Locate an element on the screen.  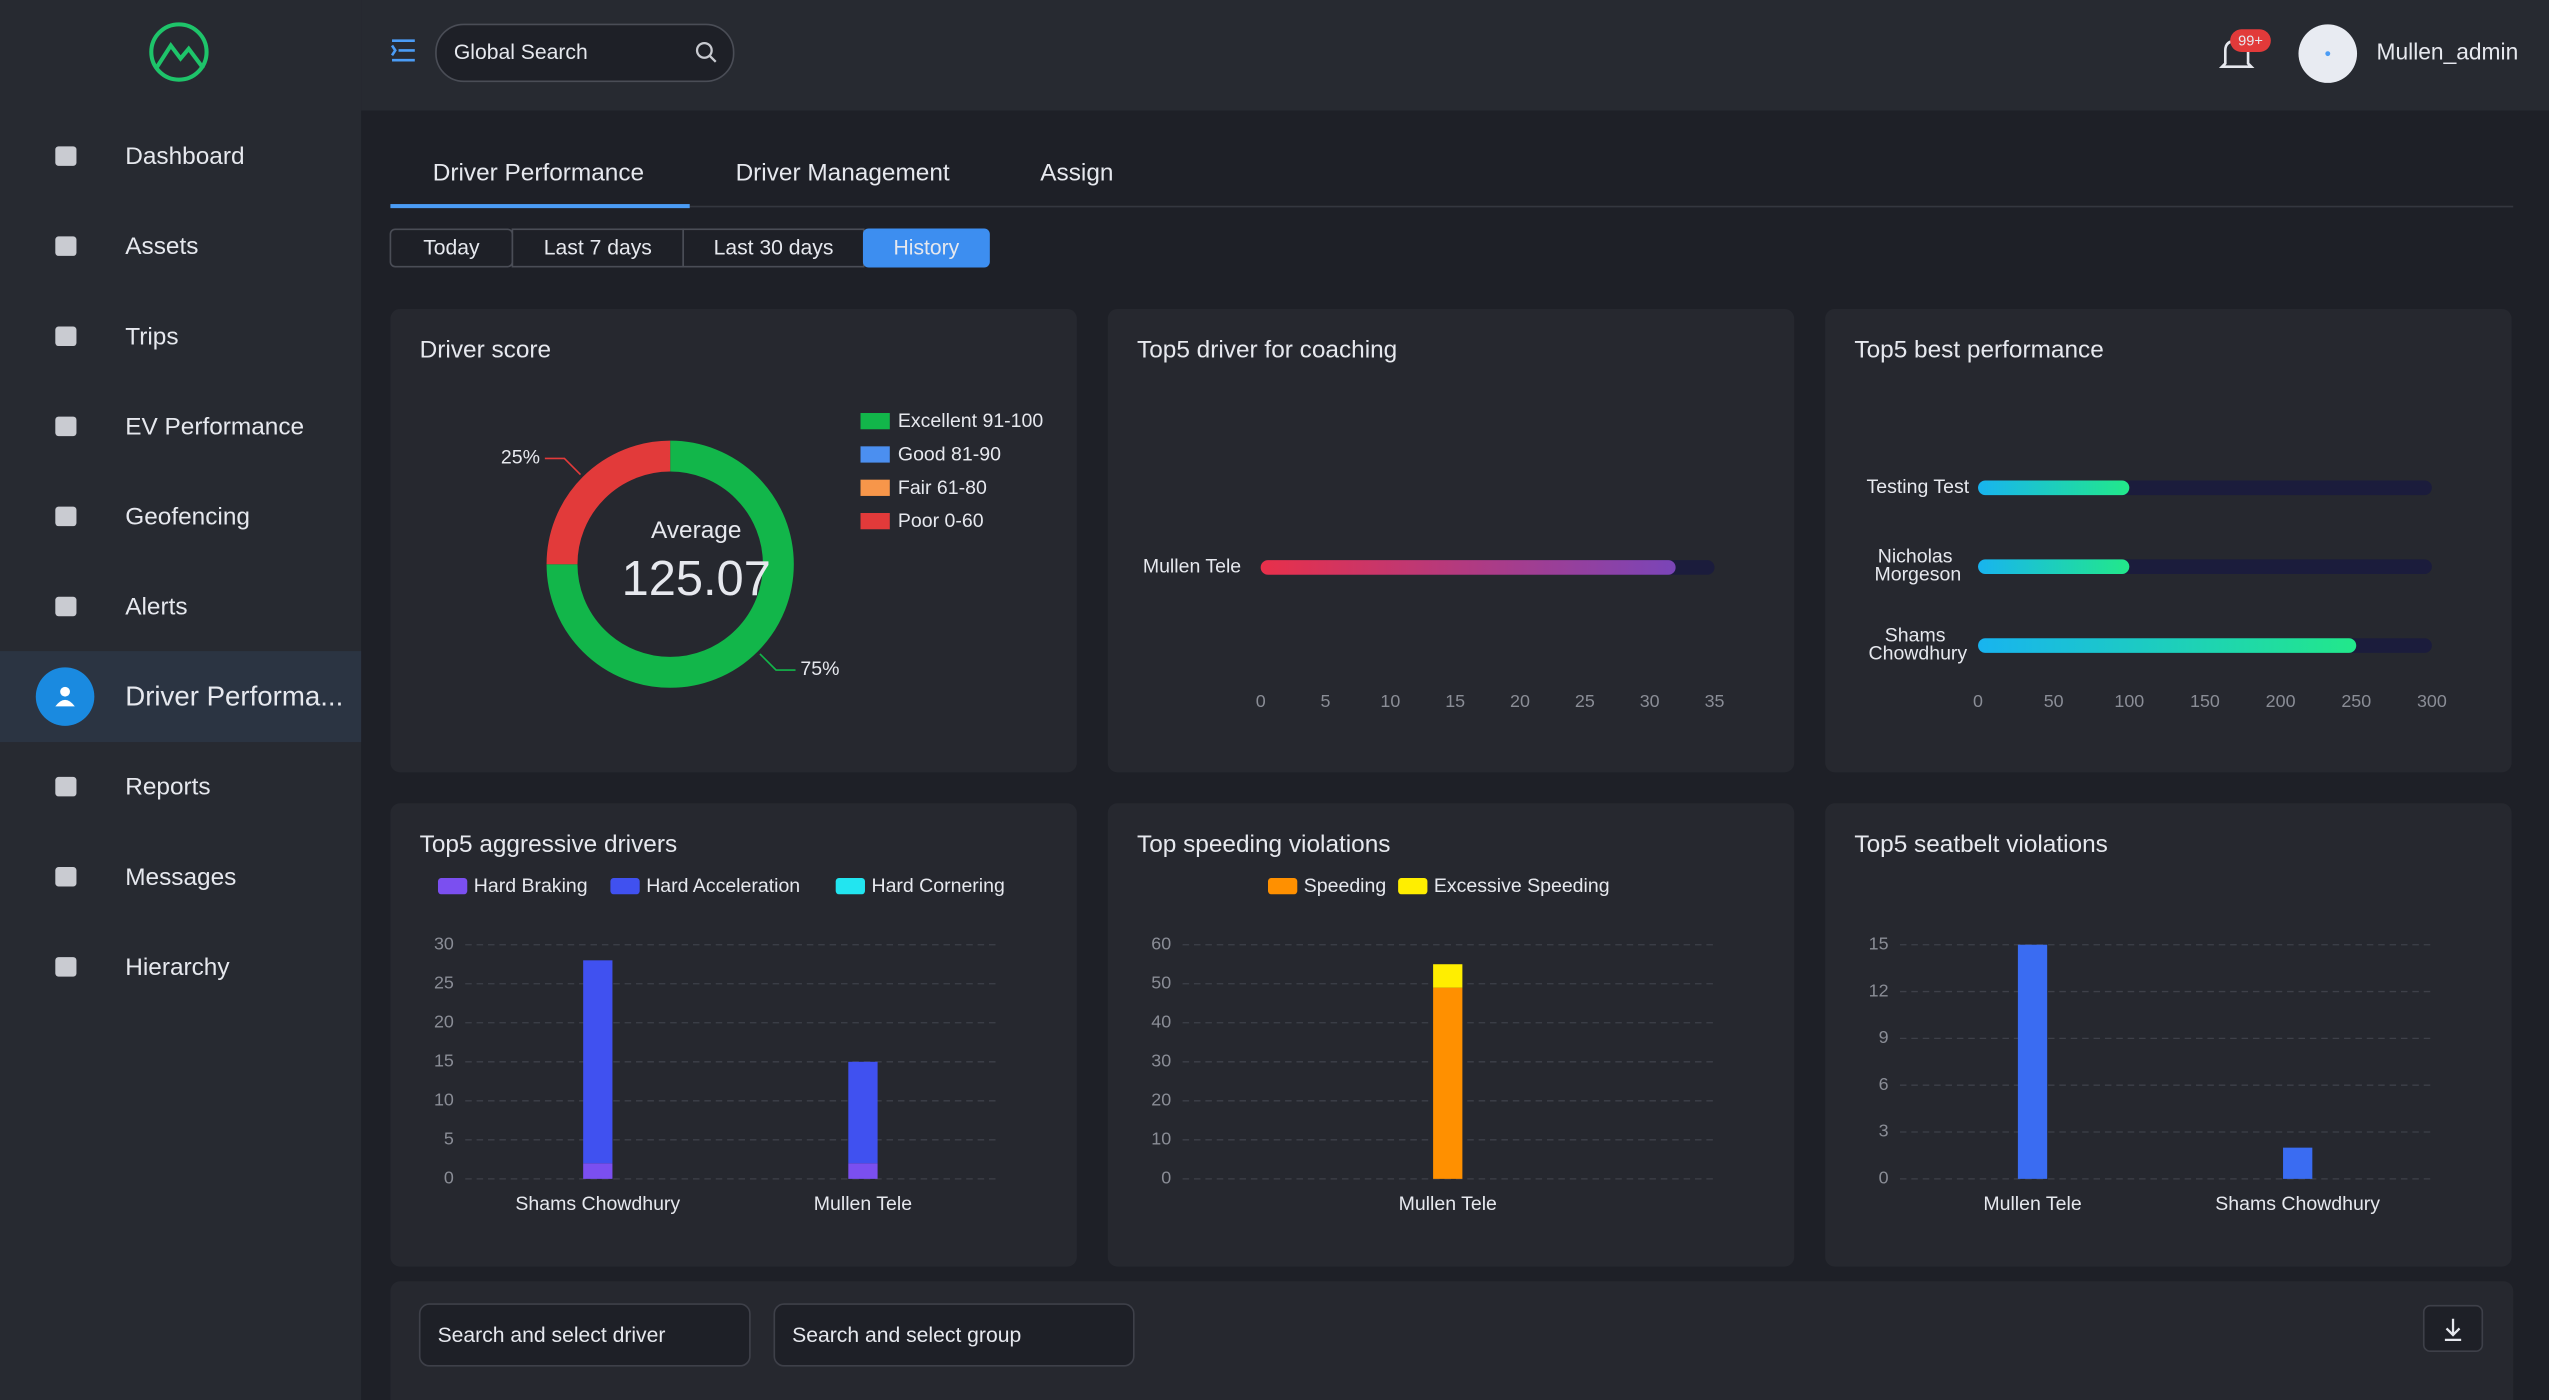
search-icon is located at coordinates (704, 50).